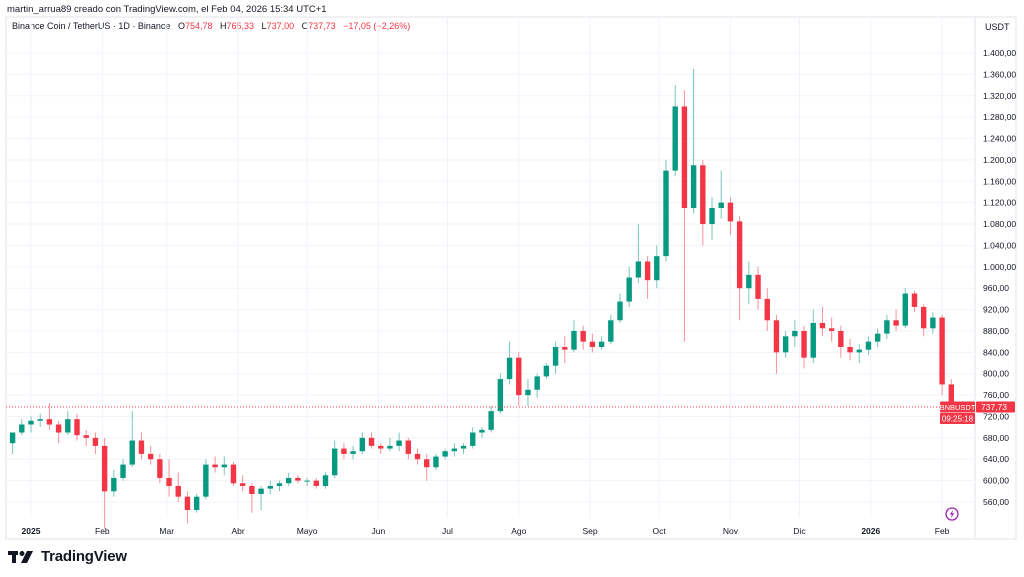  What do you see at coordinates (999, 53) in the screenshot?
I see `price-tick-label: 1.400,00` at bounding box center [999, 53].